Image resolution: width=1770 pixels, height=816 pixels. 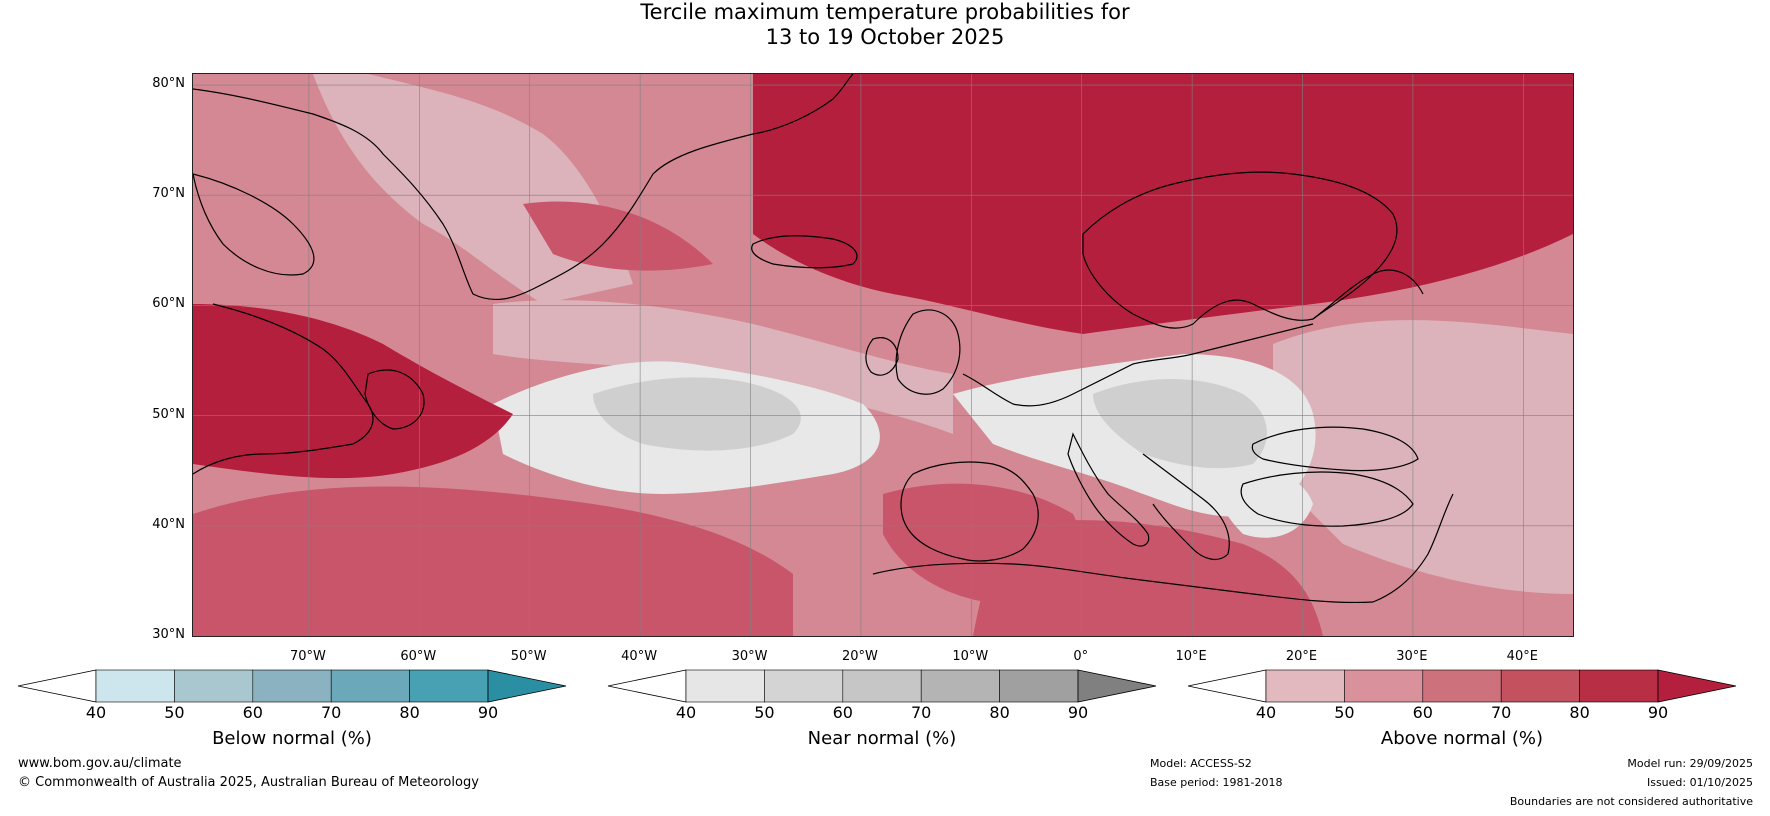 What do you see at coordinates (254, 224) in the screenshot?
I see `baffin-island-coastline` at bounding box center [254, 224].